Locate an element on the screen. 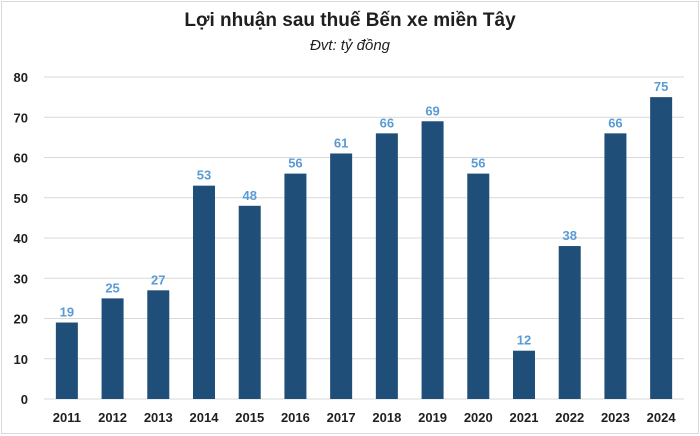 This screenshot has width=700, height=436. y-tick-label: 60 is located at coordinates (21, 158).